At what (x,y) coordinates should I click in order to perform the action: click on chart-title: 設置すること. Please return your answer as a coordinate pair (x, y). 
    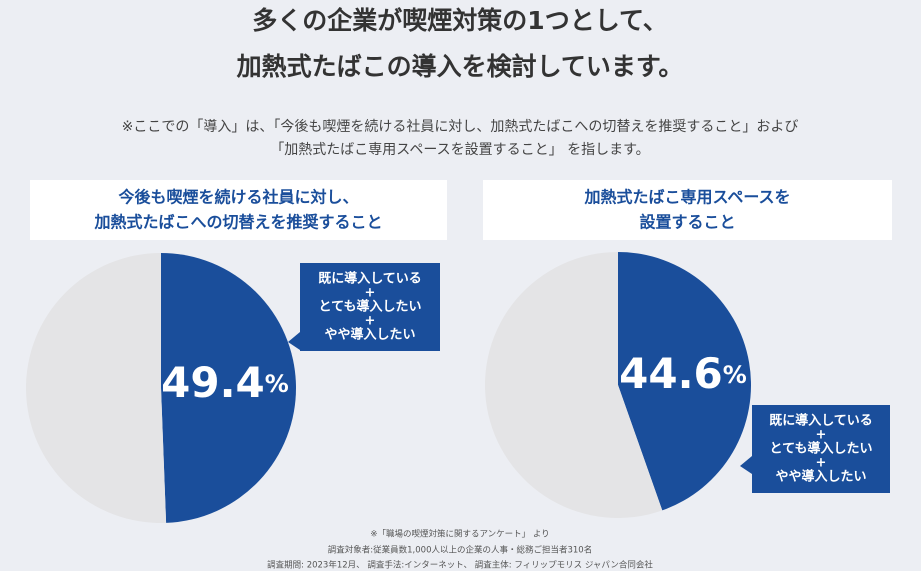
    Looking at the image, I should click on (687, 222).